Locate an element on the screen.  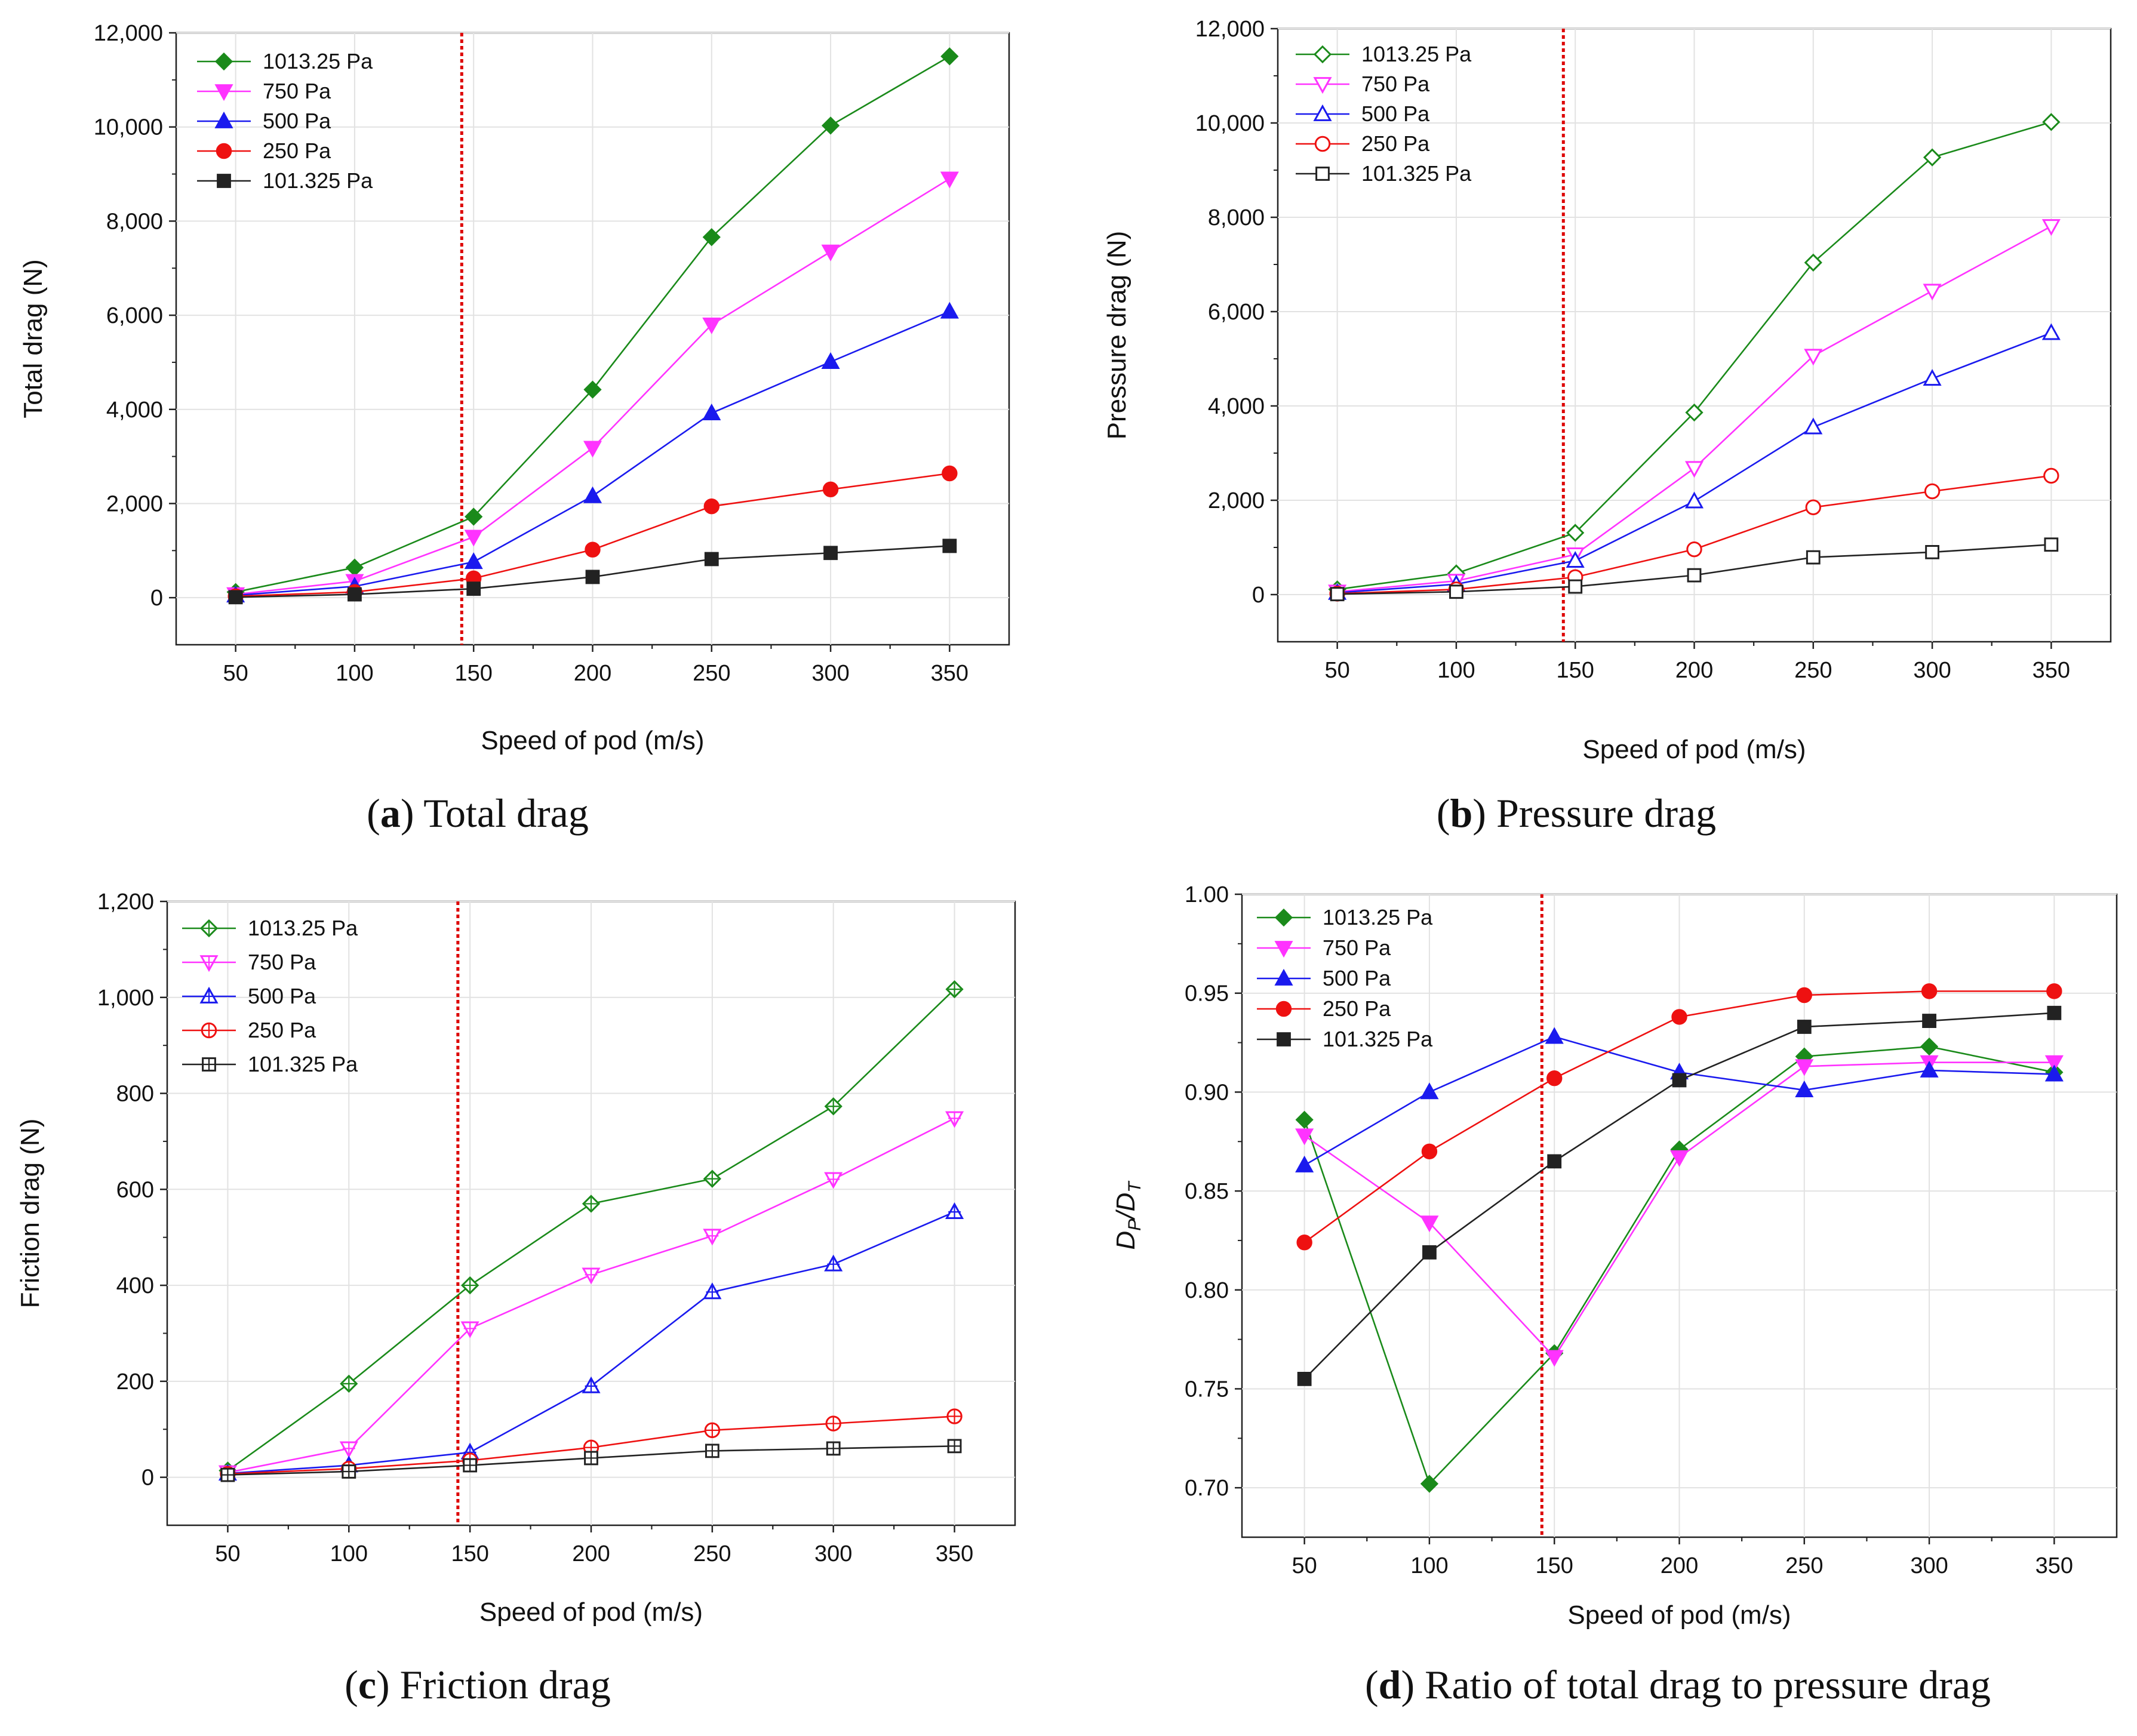
caption-text: Pressure drag is located at coordinates (1606, 813).